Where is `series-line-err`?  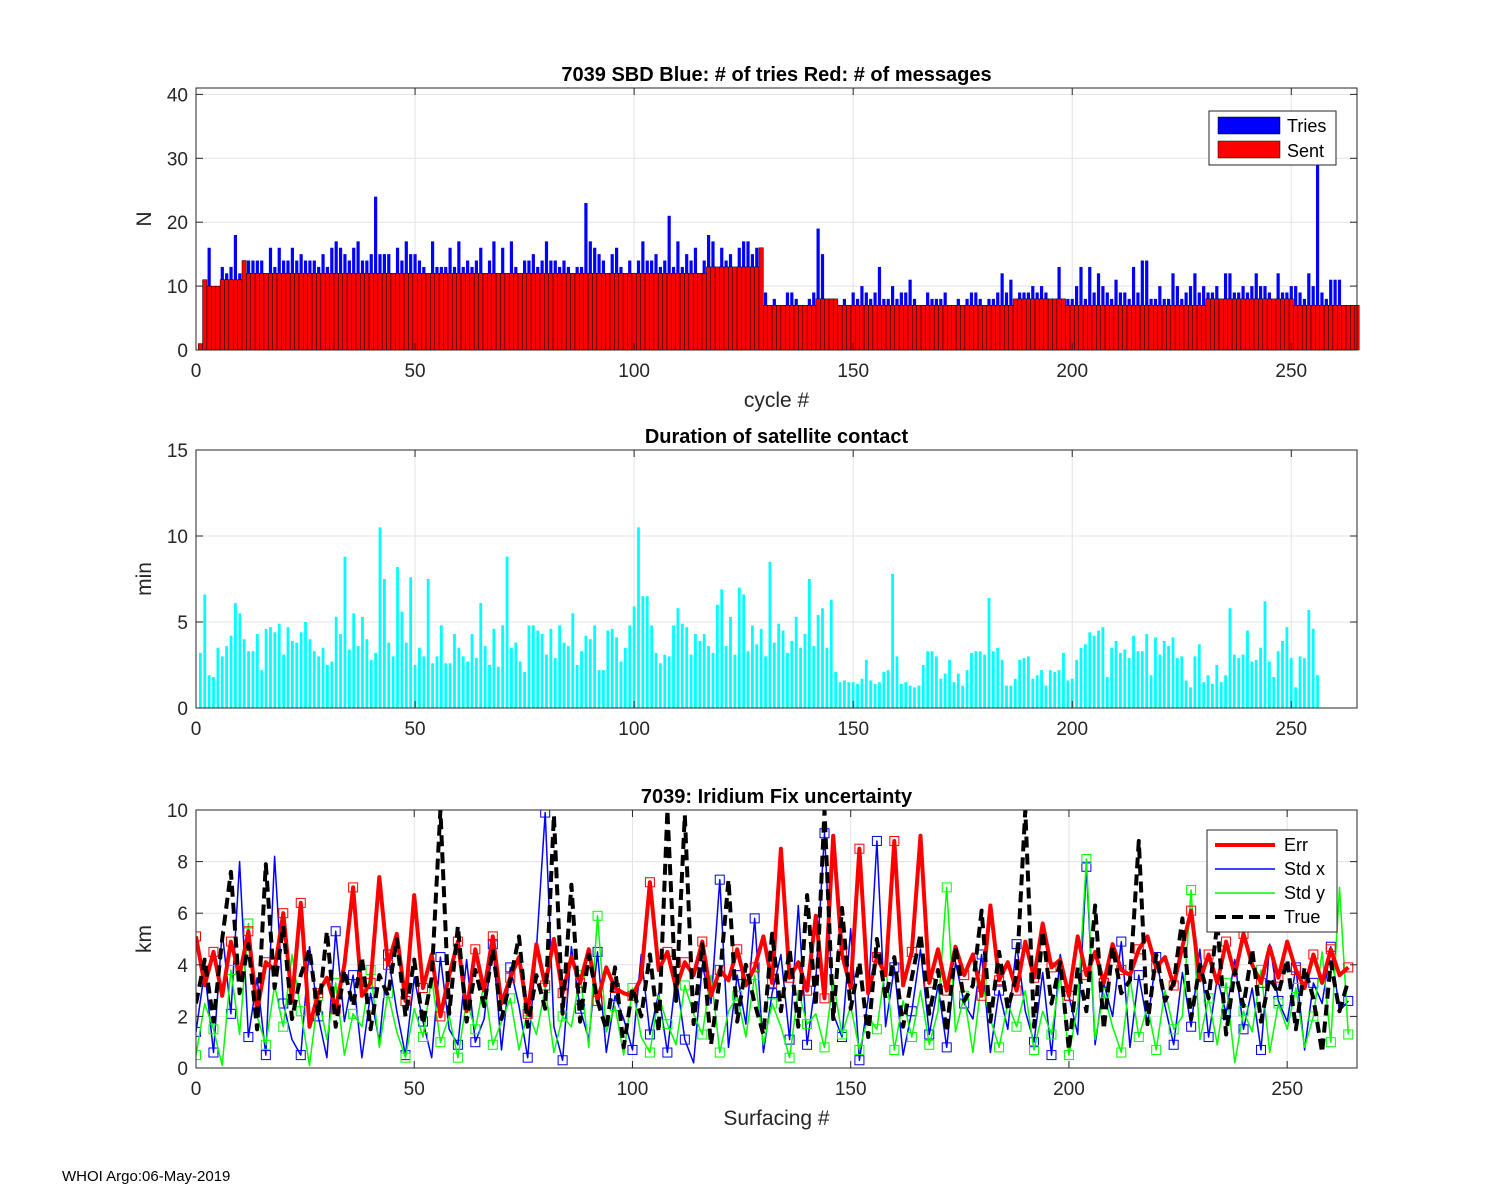 series-line-err is located at coordinates (773, 931).